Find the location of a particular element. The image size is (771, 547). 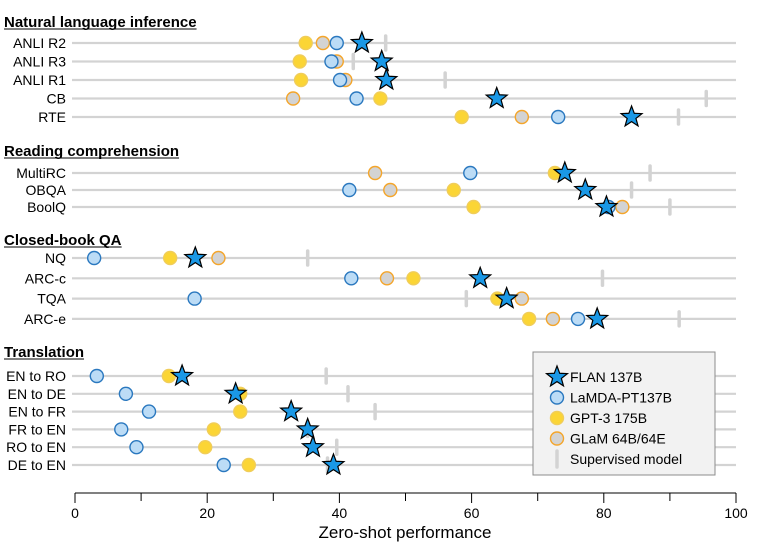

task-label: ARC-c is located at coordinates (45, 278).